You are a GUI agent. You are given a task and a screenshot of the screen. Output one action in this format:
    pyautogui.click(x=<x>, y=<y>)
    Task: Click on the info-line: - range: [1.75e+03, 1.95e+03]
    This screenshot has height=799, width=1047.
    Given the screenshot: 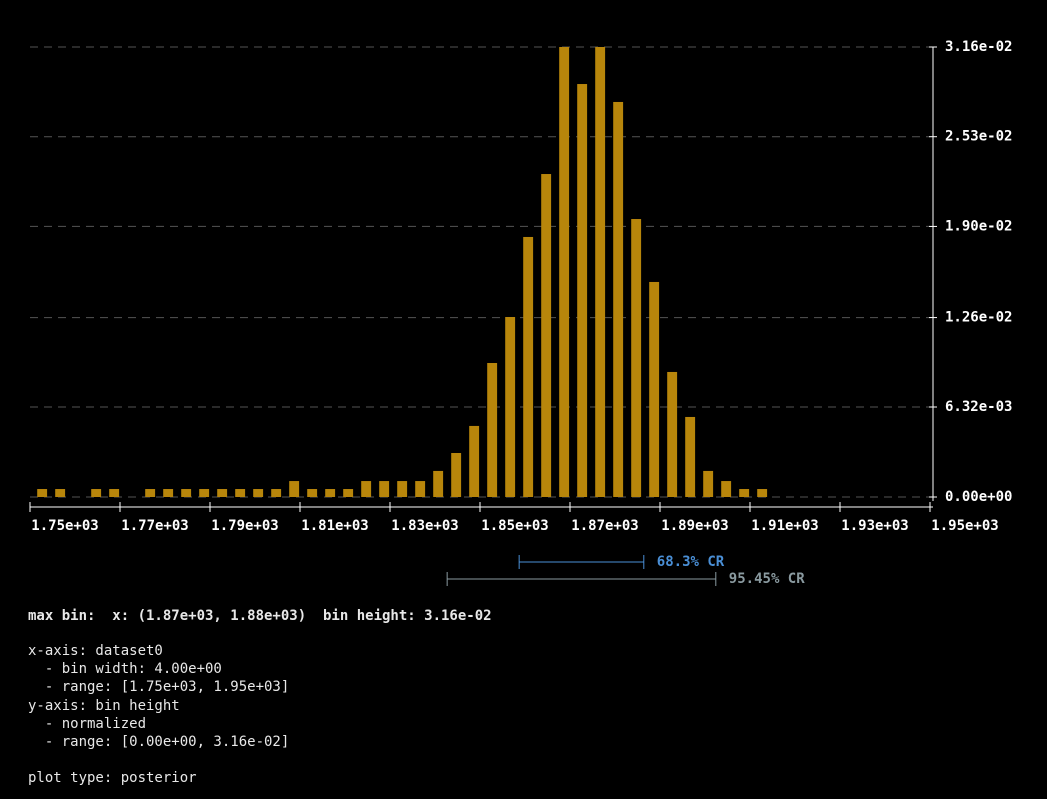 What is the action you would take?
    pyautogui.click(x=159, y=687)
    